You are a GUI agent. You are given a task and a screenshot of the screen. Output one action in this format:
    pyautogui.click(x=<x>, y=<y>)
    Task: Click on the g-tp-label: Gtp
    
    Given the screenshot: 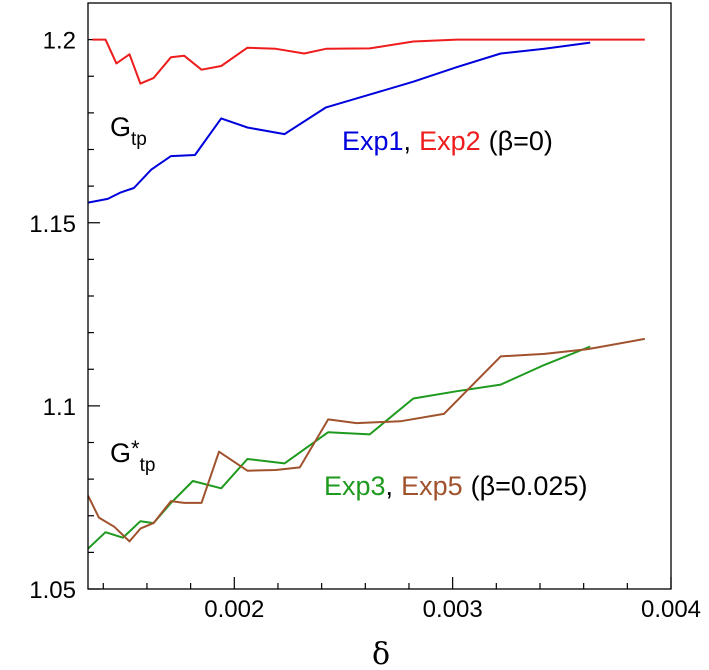 What is the action you would take?
    pyautogui.click(x=128, y=131)
    